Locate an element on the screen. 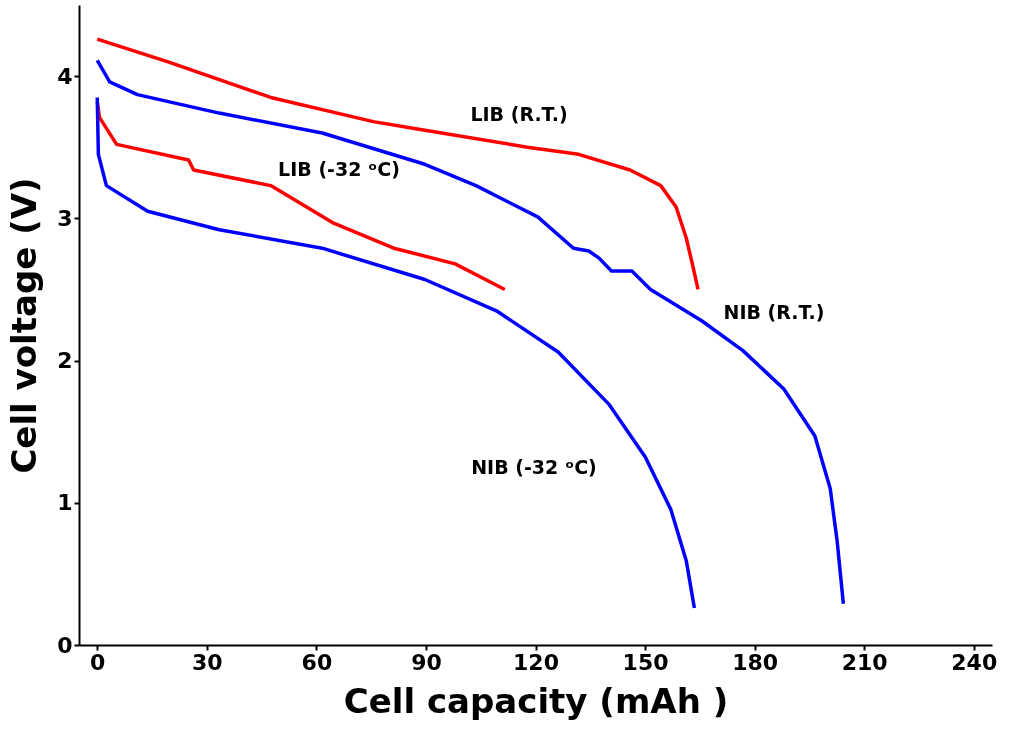 The height and width of the screenshot is (729, 1015). x-tick-label: 210 is located at coordinates (864, 662).